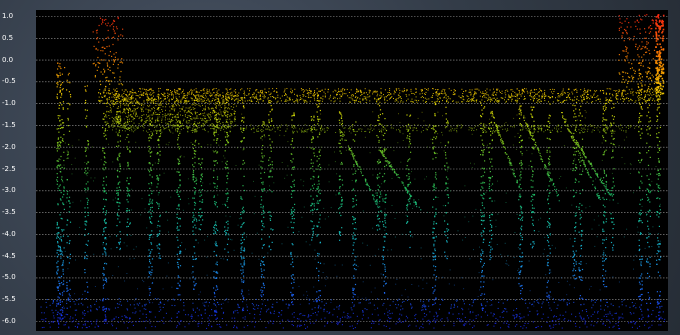 Image resolution: width=680 pixels, height=335 pixels. I want to click on y-tick-label: -1.5, so click(9, 124).